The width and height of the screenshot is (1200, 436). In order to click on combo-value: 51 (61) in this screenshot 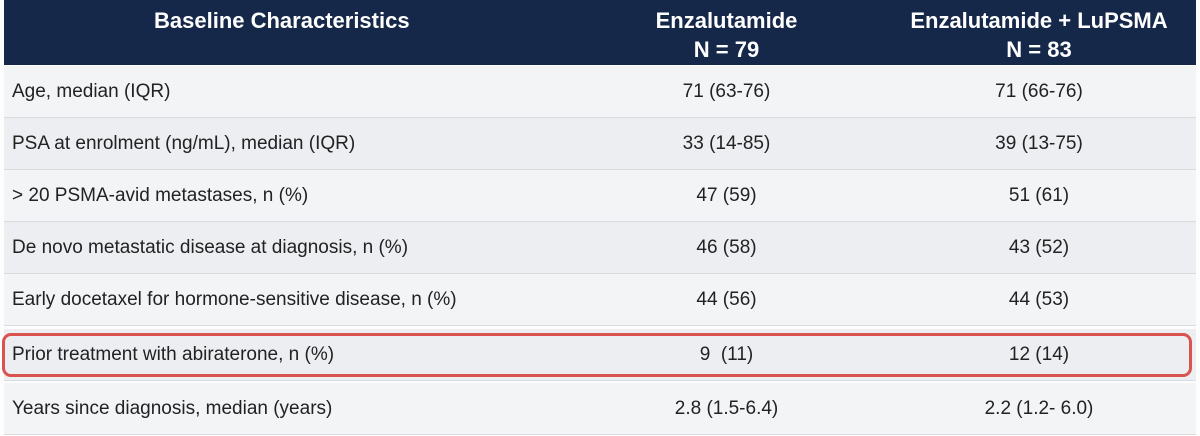, I will do `click(1039, 195)`.